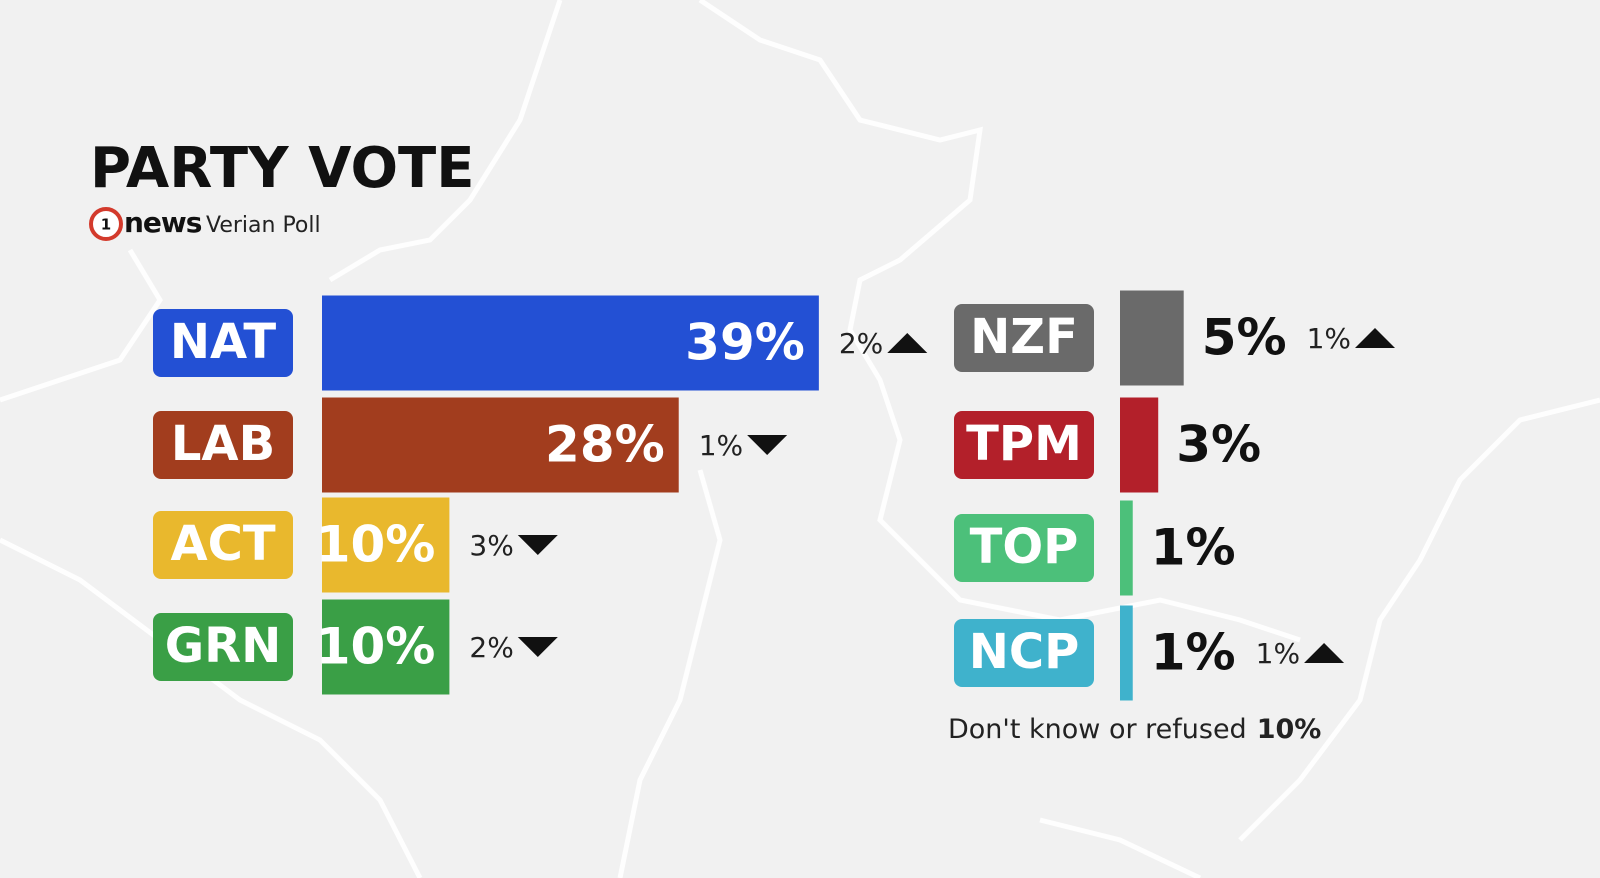  What do you see at coordinates (1244, 338) in the screenshot?
I see `value-label: 5%` at bounding box center [1244, 338].